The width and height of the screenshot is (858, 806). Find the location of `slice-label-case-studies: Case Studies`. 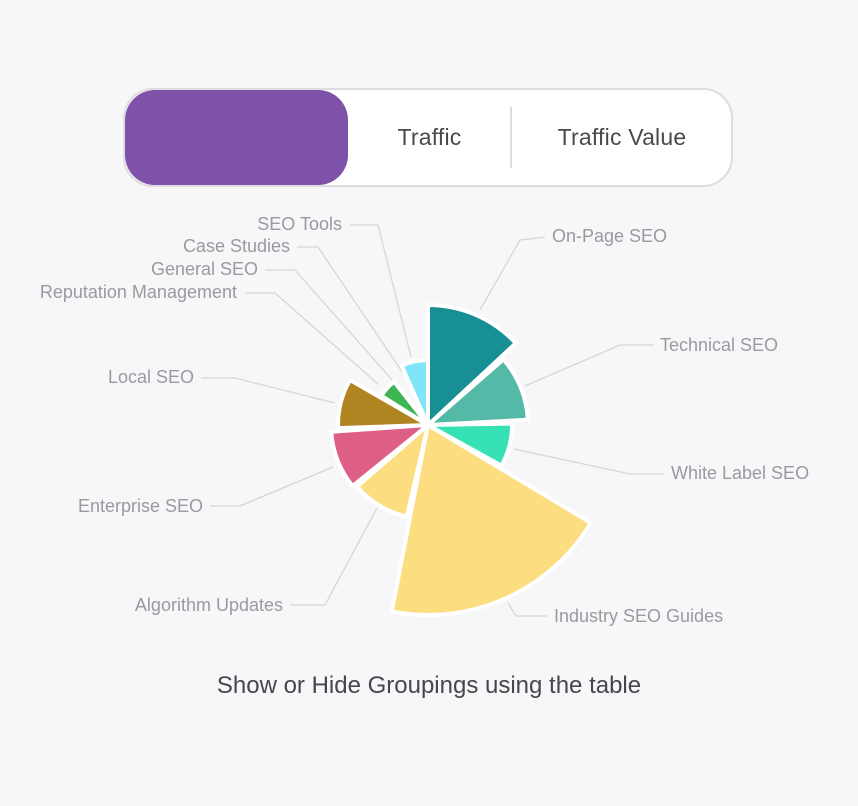

slice-label-case-studies: Case Studies is located at coordinates (236, 246).